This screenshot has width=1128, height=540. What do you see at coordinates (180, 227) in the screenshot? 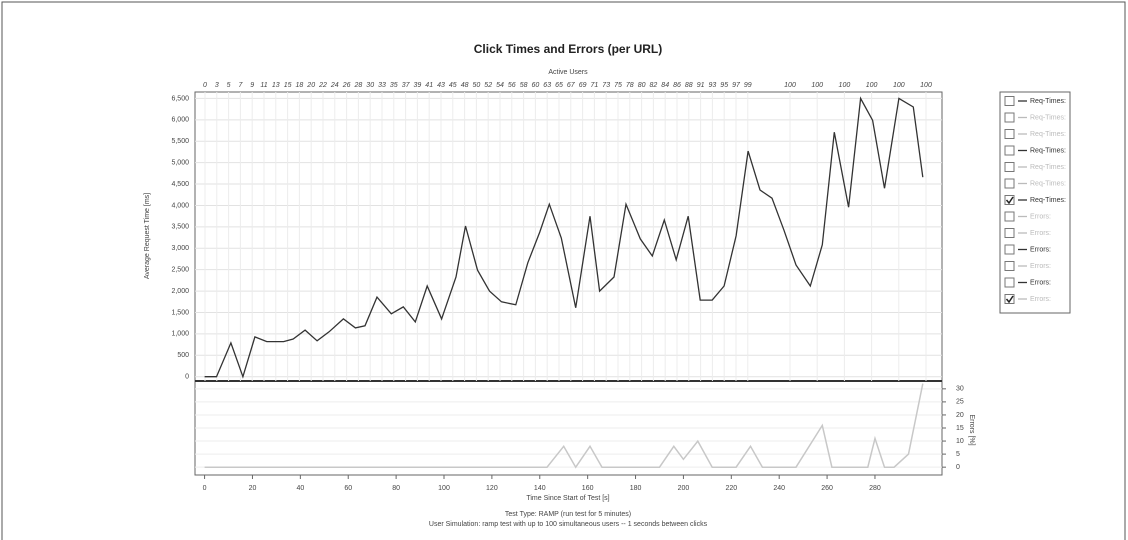
I see `y-tick-label: 3,500` at bounding box center [180, 227].